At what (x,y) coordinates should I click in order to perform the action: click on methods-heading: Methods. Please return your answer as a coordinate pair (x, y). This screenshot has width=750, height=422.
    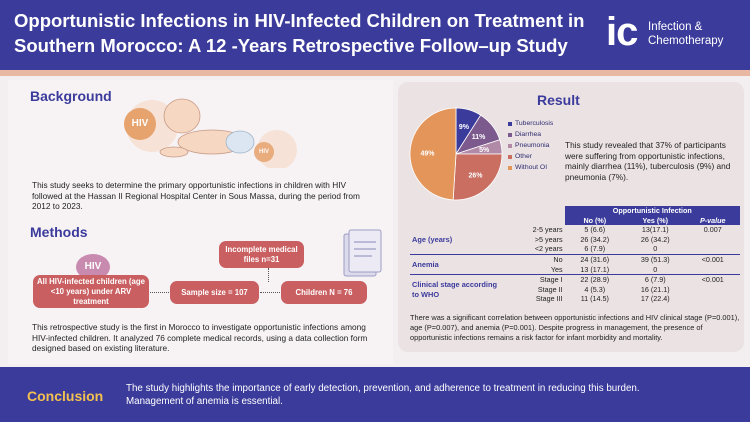
    Looking at the image, I should click on (59, 232).